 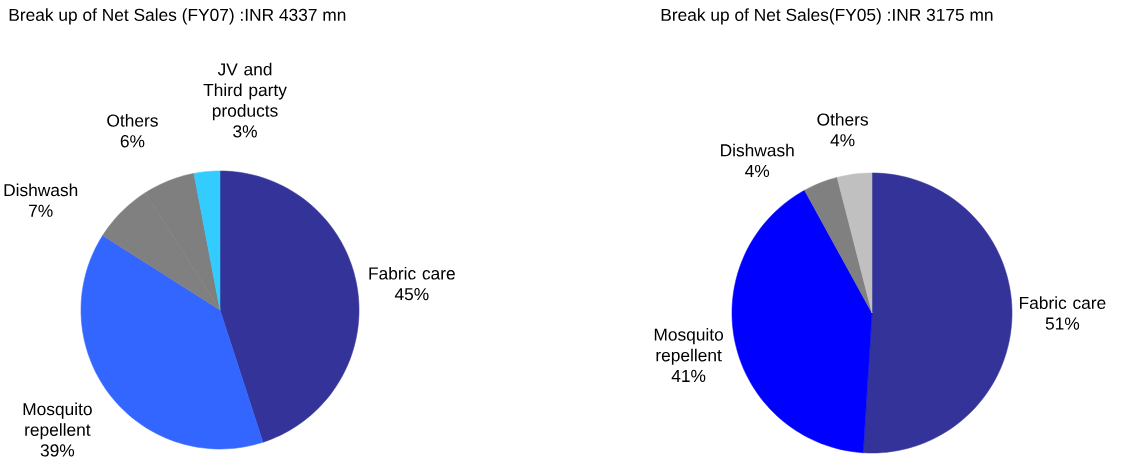 What do you see at coordinates (245, 91) in the screenshot?
I see `slice-label: JV and Third party products` at bounding box center [245, 91].